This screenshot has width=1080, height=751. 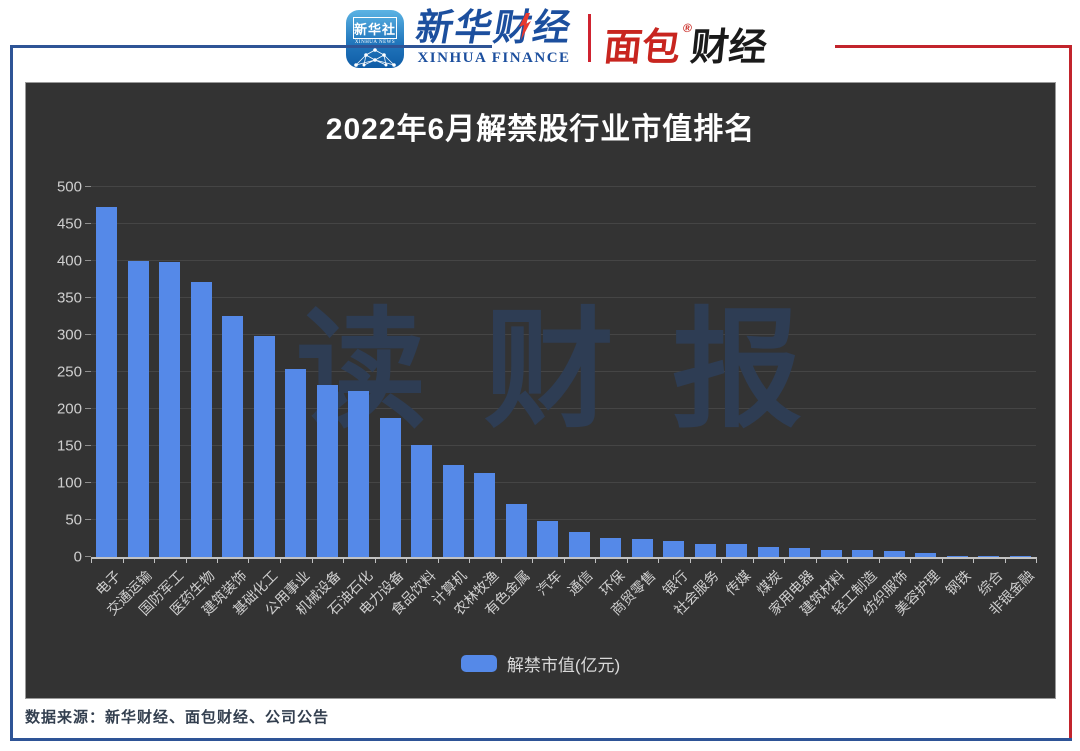 What do you see at coordinates (953, 46) in the screenshot?
I see `frame-top-right-line` at bounding box center [953, 46].